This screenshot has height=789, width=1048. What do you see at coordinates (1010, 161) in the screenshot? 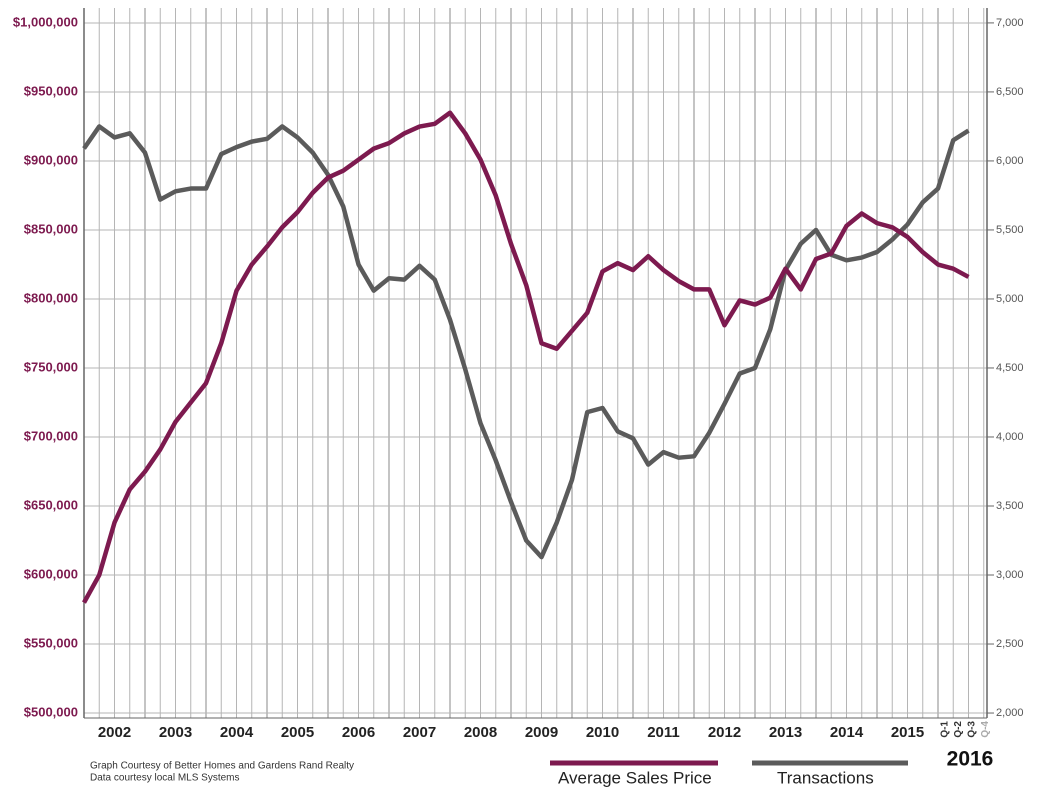
I see `y2-tick-label: 6,000` at bounding box center [1010, 161].